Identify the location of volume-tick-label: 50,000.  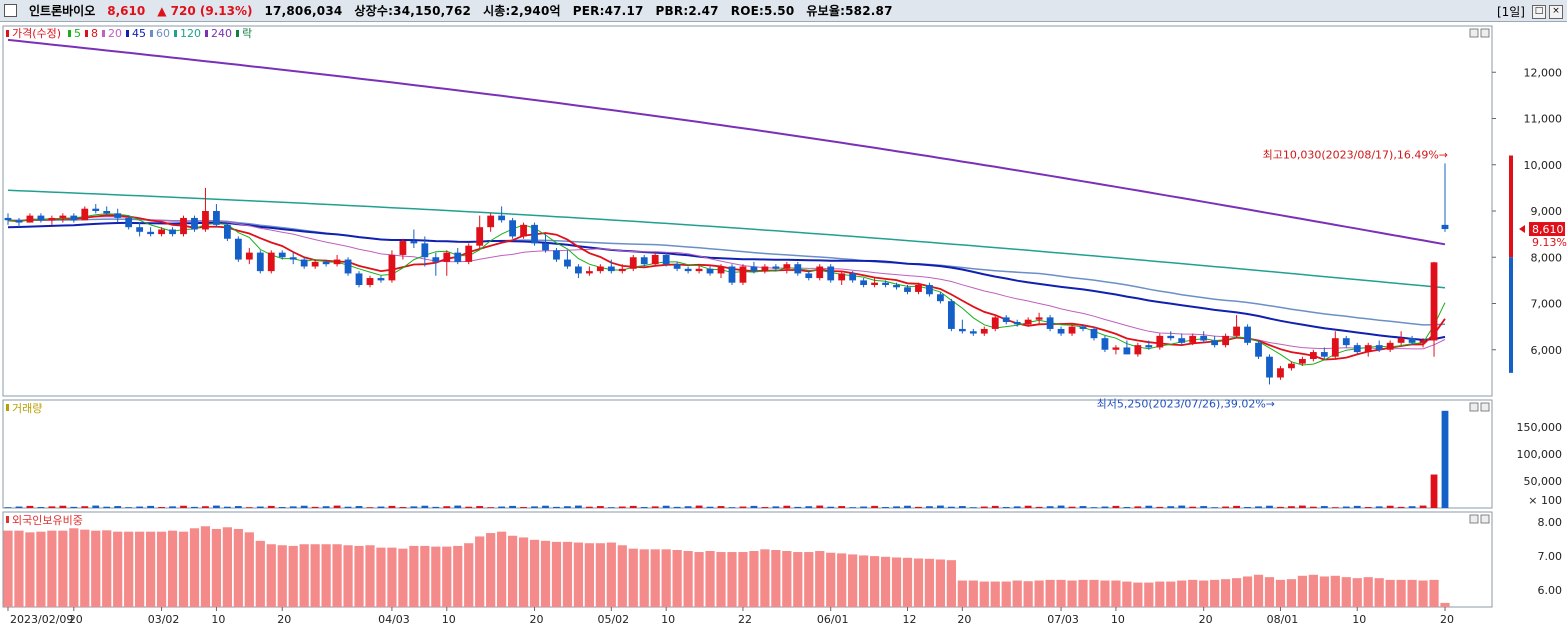
(1543, 481).